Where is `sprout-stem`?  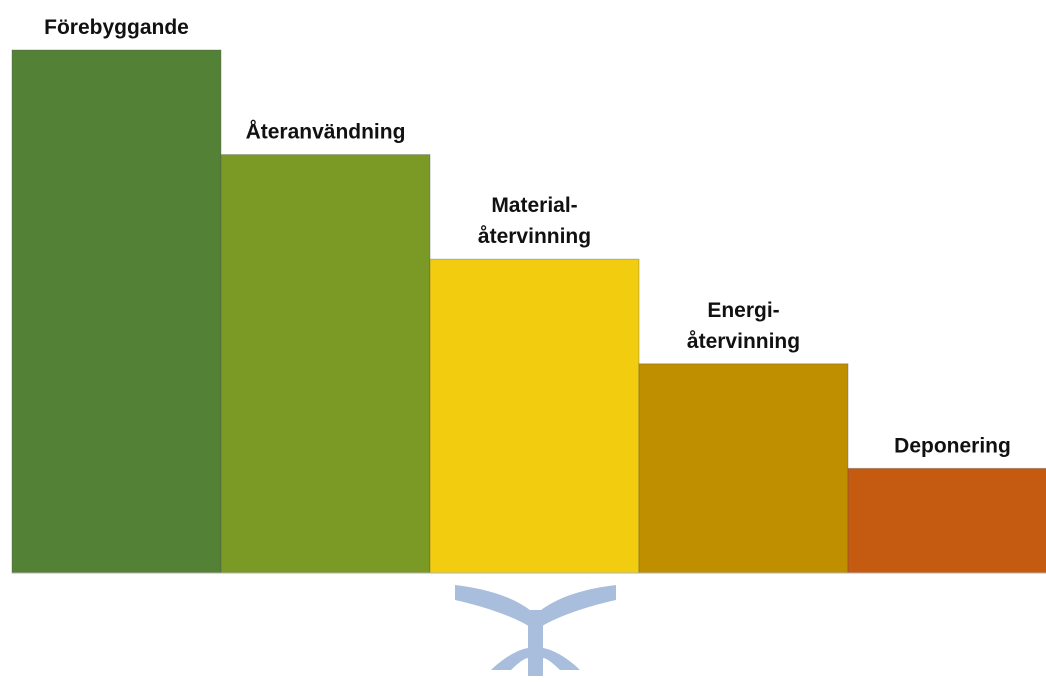 sprout-stem is located at coordinates (535, 643).